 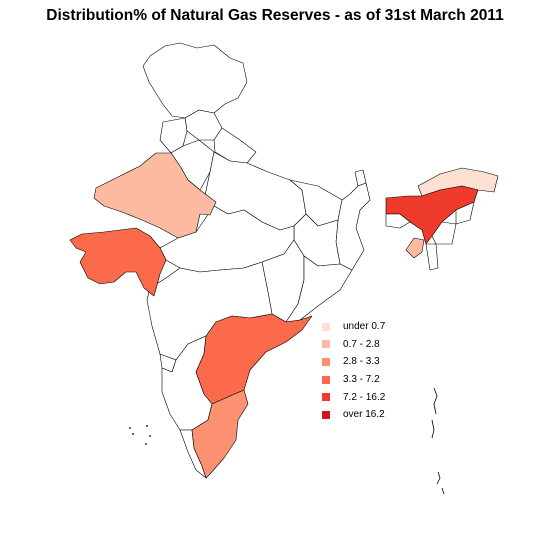 What do you see at coordinates (364, 415) in the screenshot?
I see `legend-label-5: over 16.2` at bounding box center [364, 415].